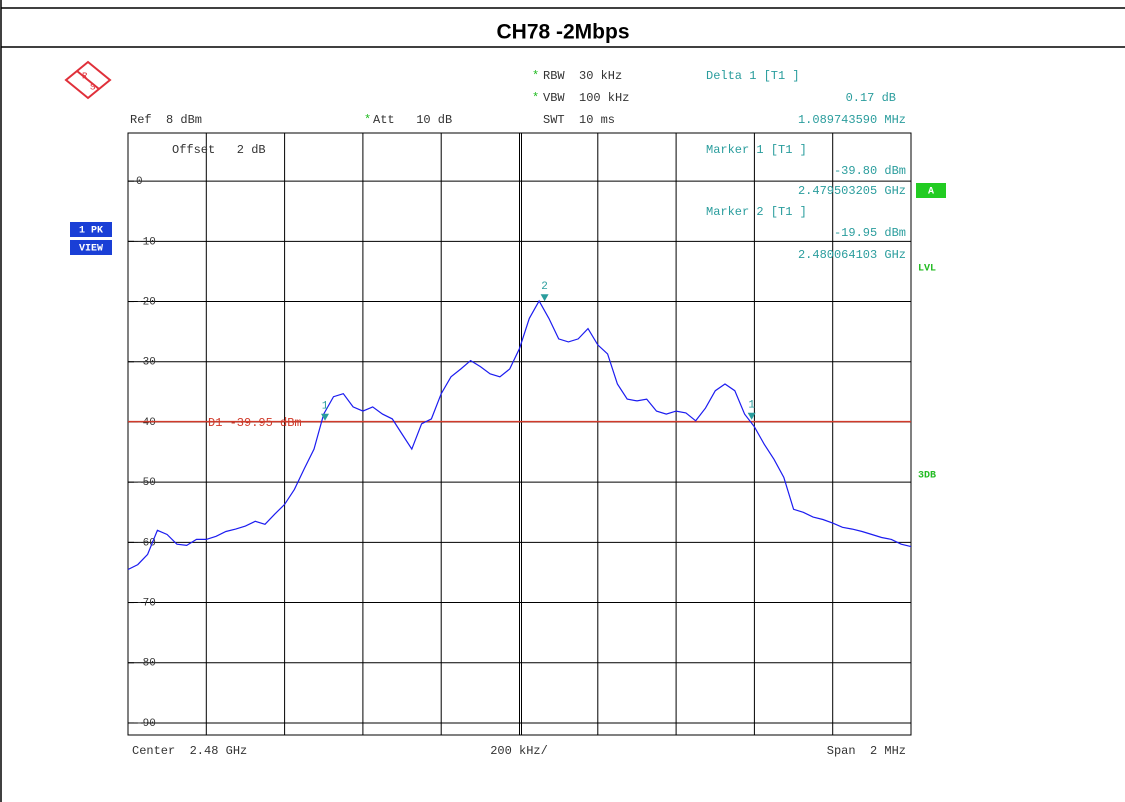  Describe the element at coordinates (852, 191) in the screenshot. I see `marker-x: 2.479503205 GHz` at that location.